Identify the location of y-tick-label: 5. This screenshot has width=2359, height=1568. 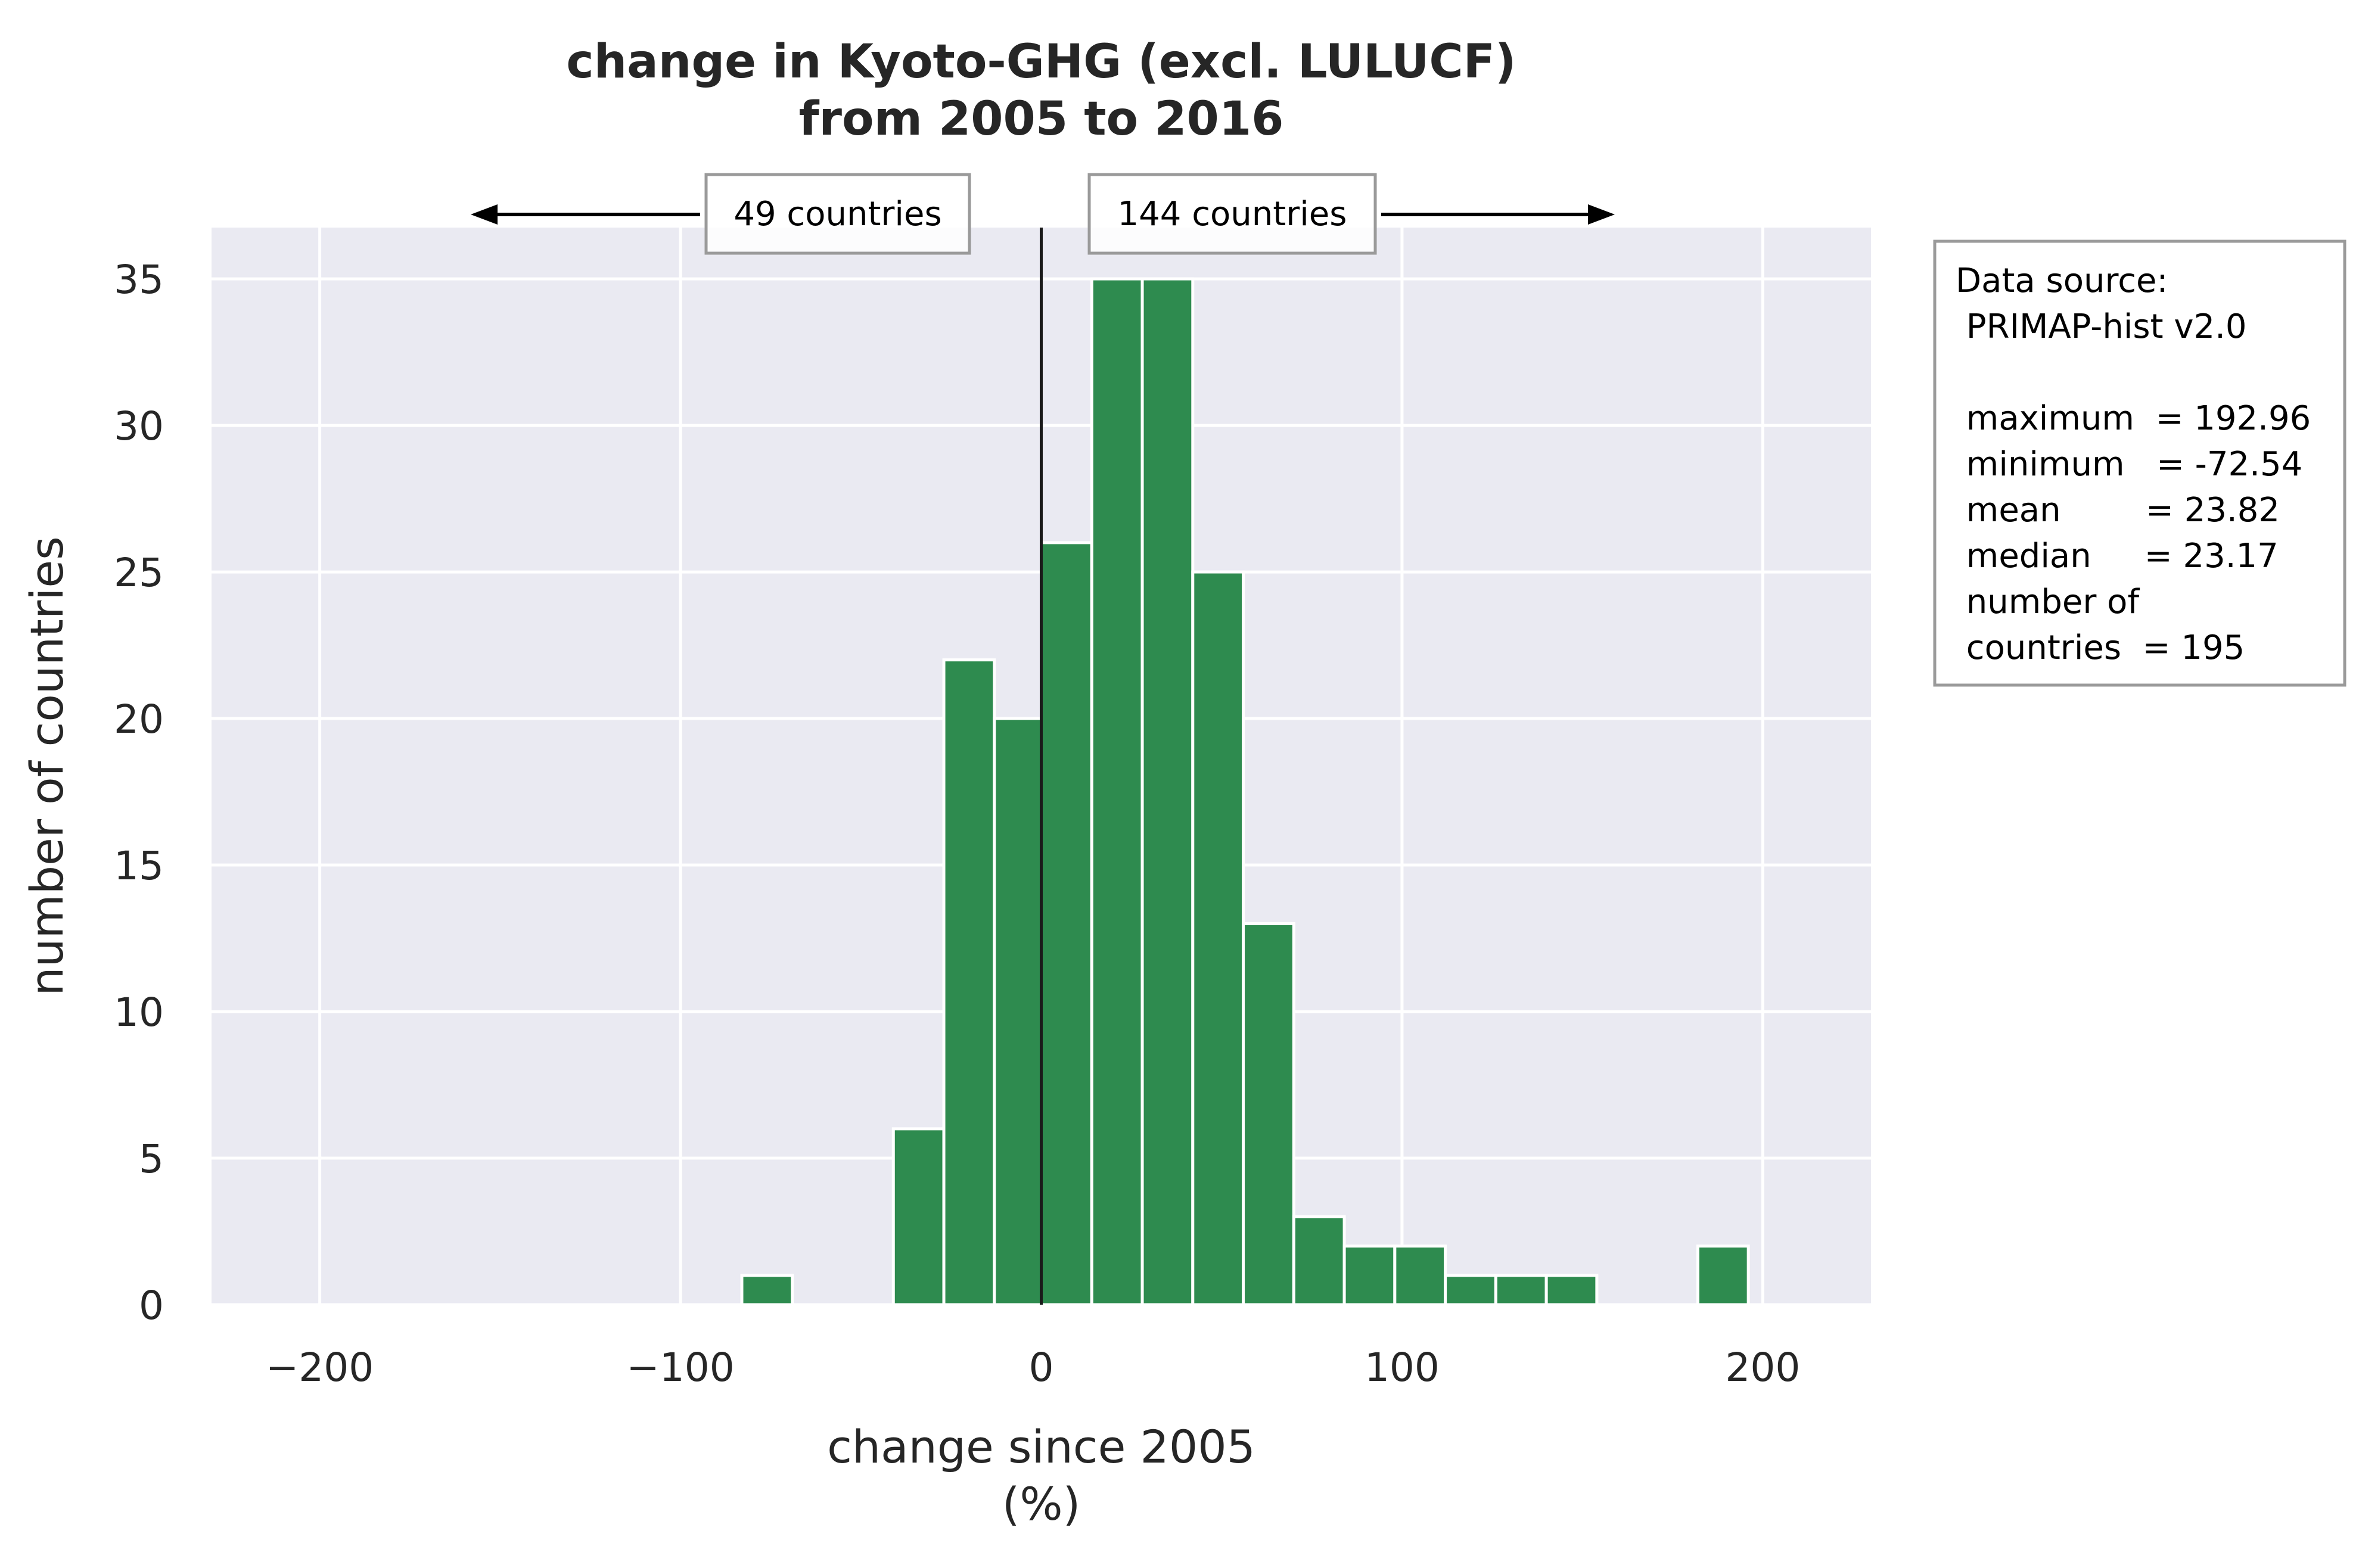
(152, 1159).